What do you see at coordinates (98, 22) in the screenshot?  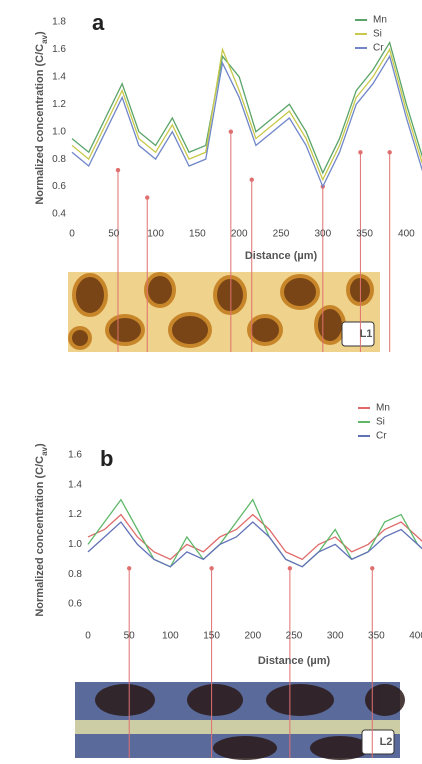 I see `panel-label: a` at bounding box center [98, 22].